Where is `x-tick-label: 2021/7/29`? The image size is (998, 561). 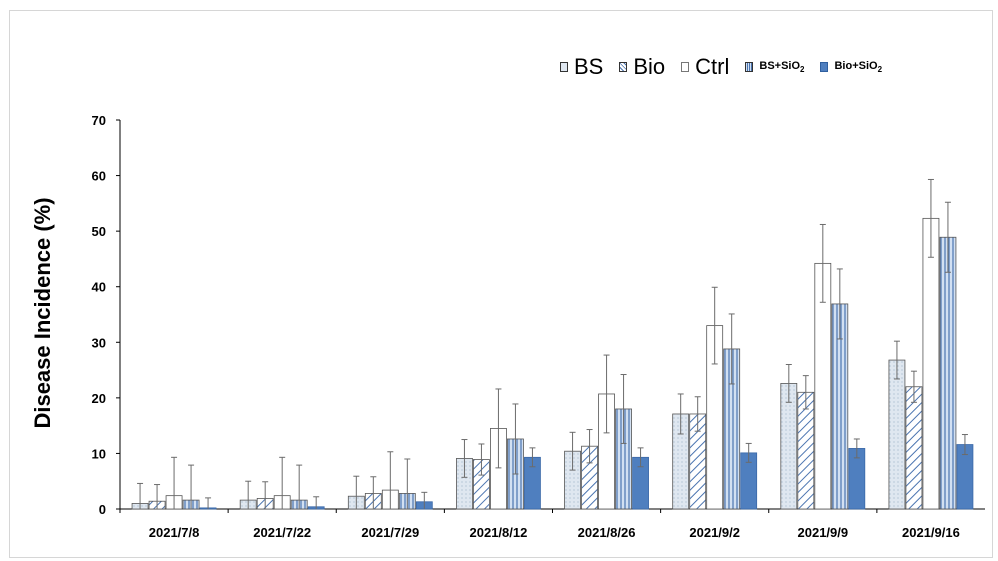
x-tick-label: 2021/7/29 is located at coordinates (390, 532).